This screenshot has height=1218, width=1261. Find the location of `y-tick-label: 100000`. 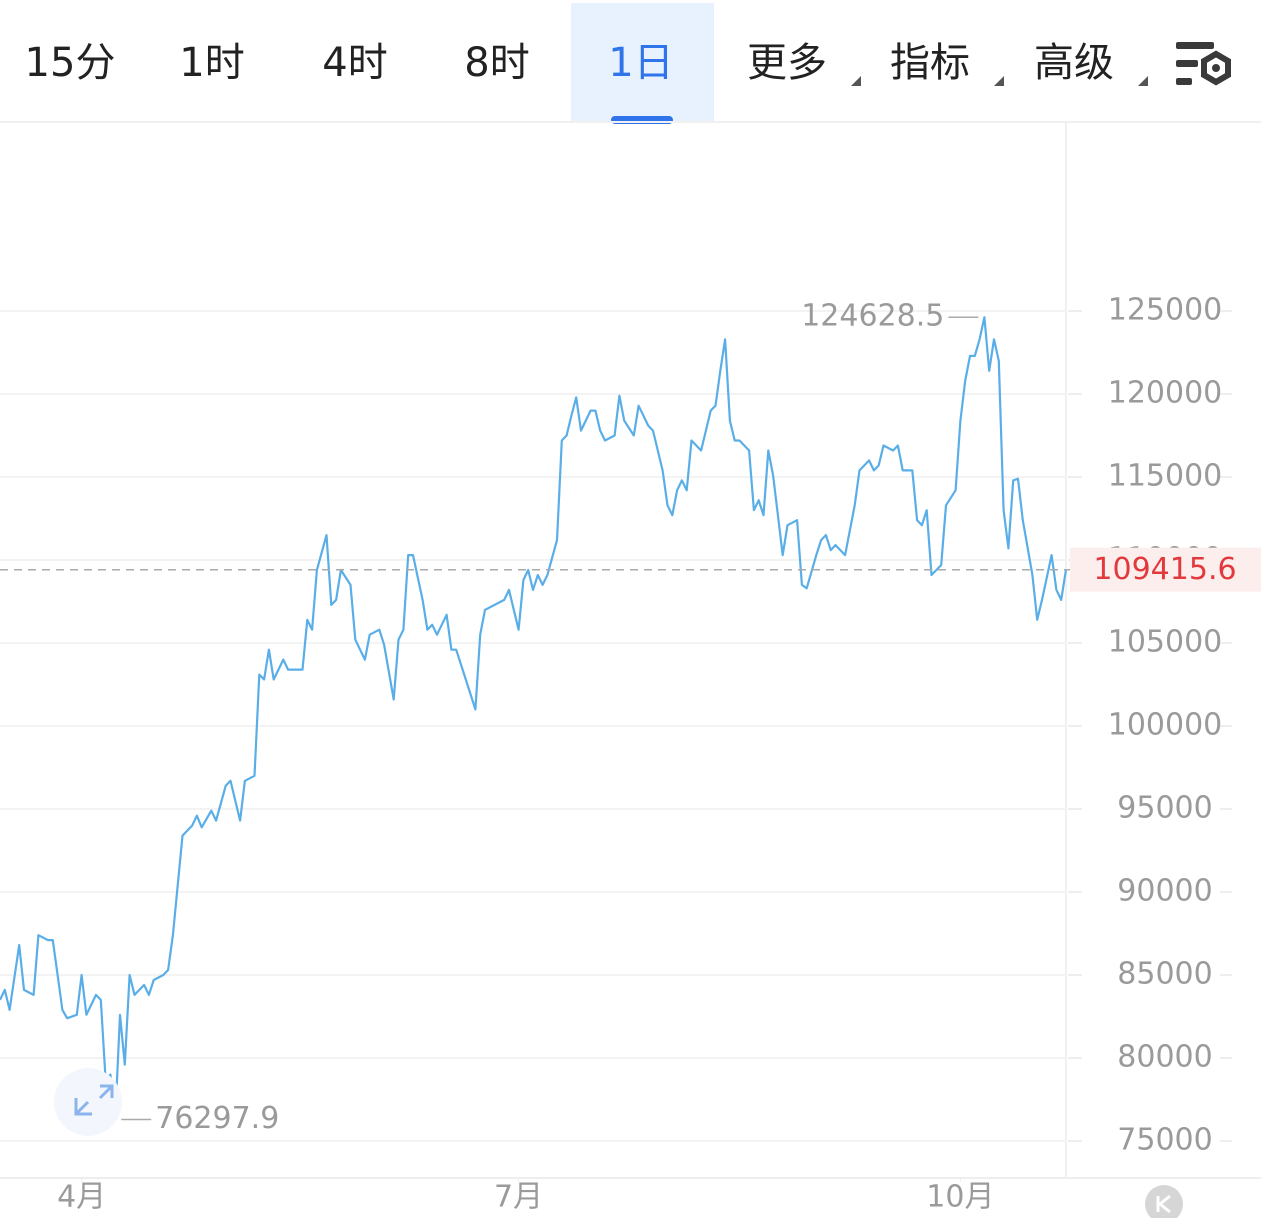

y-tick-label: 100000 is located at coordinates (1165, 725).